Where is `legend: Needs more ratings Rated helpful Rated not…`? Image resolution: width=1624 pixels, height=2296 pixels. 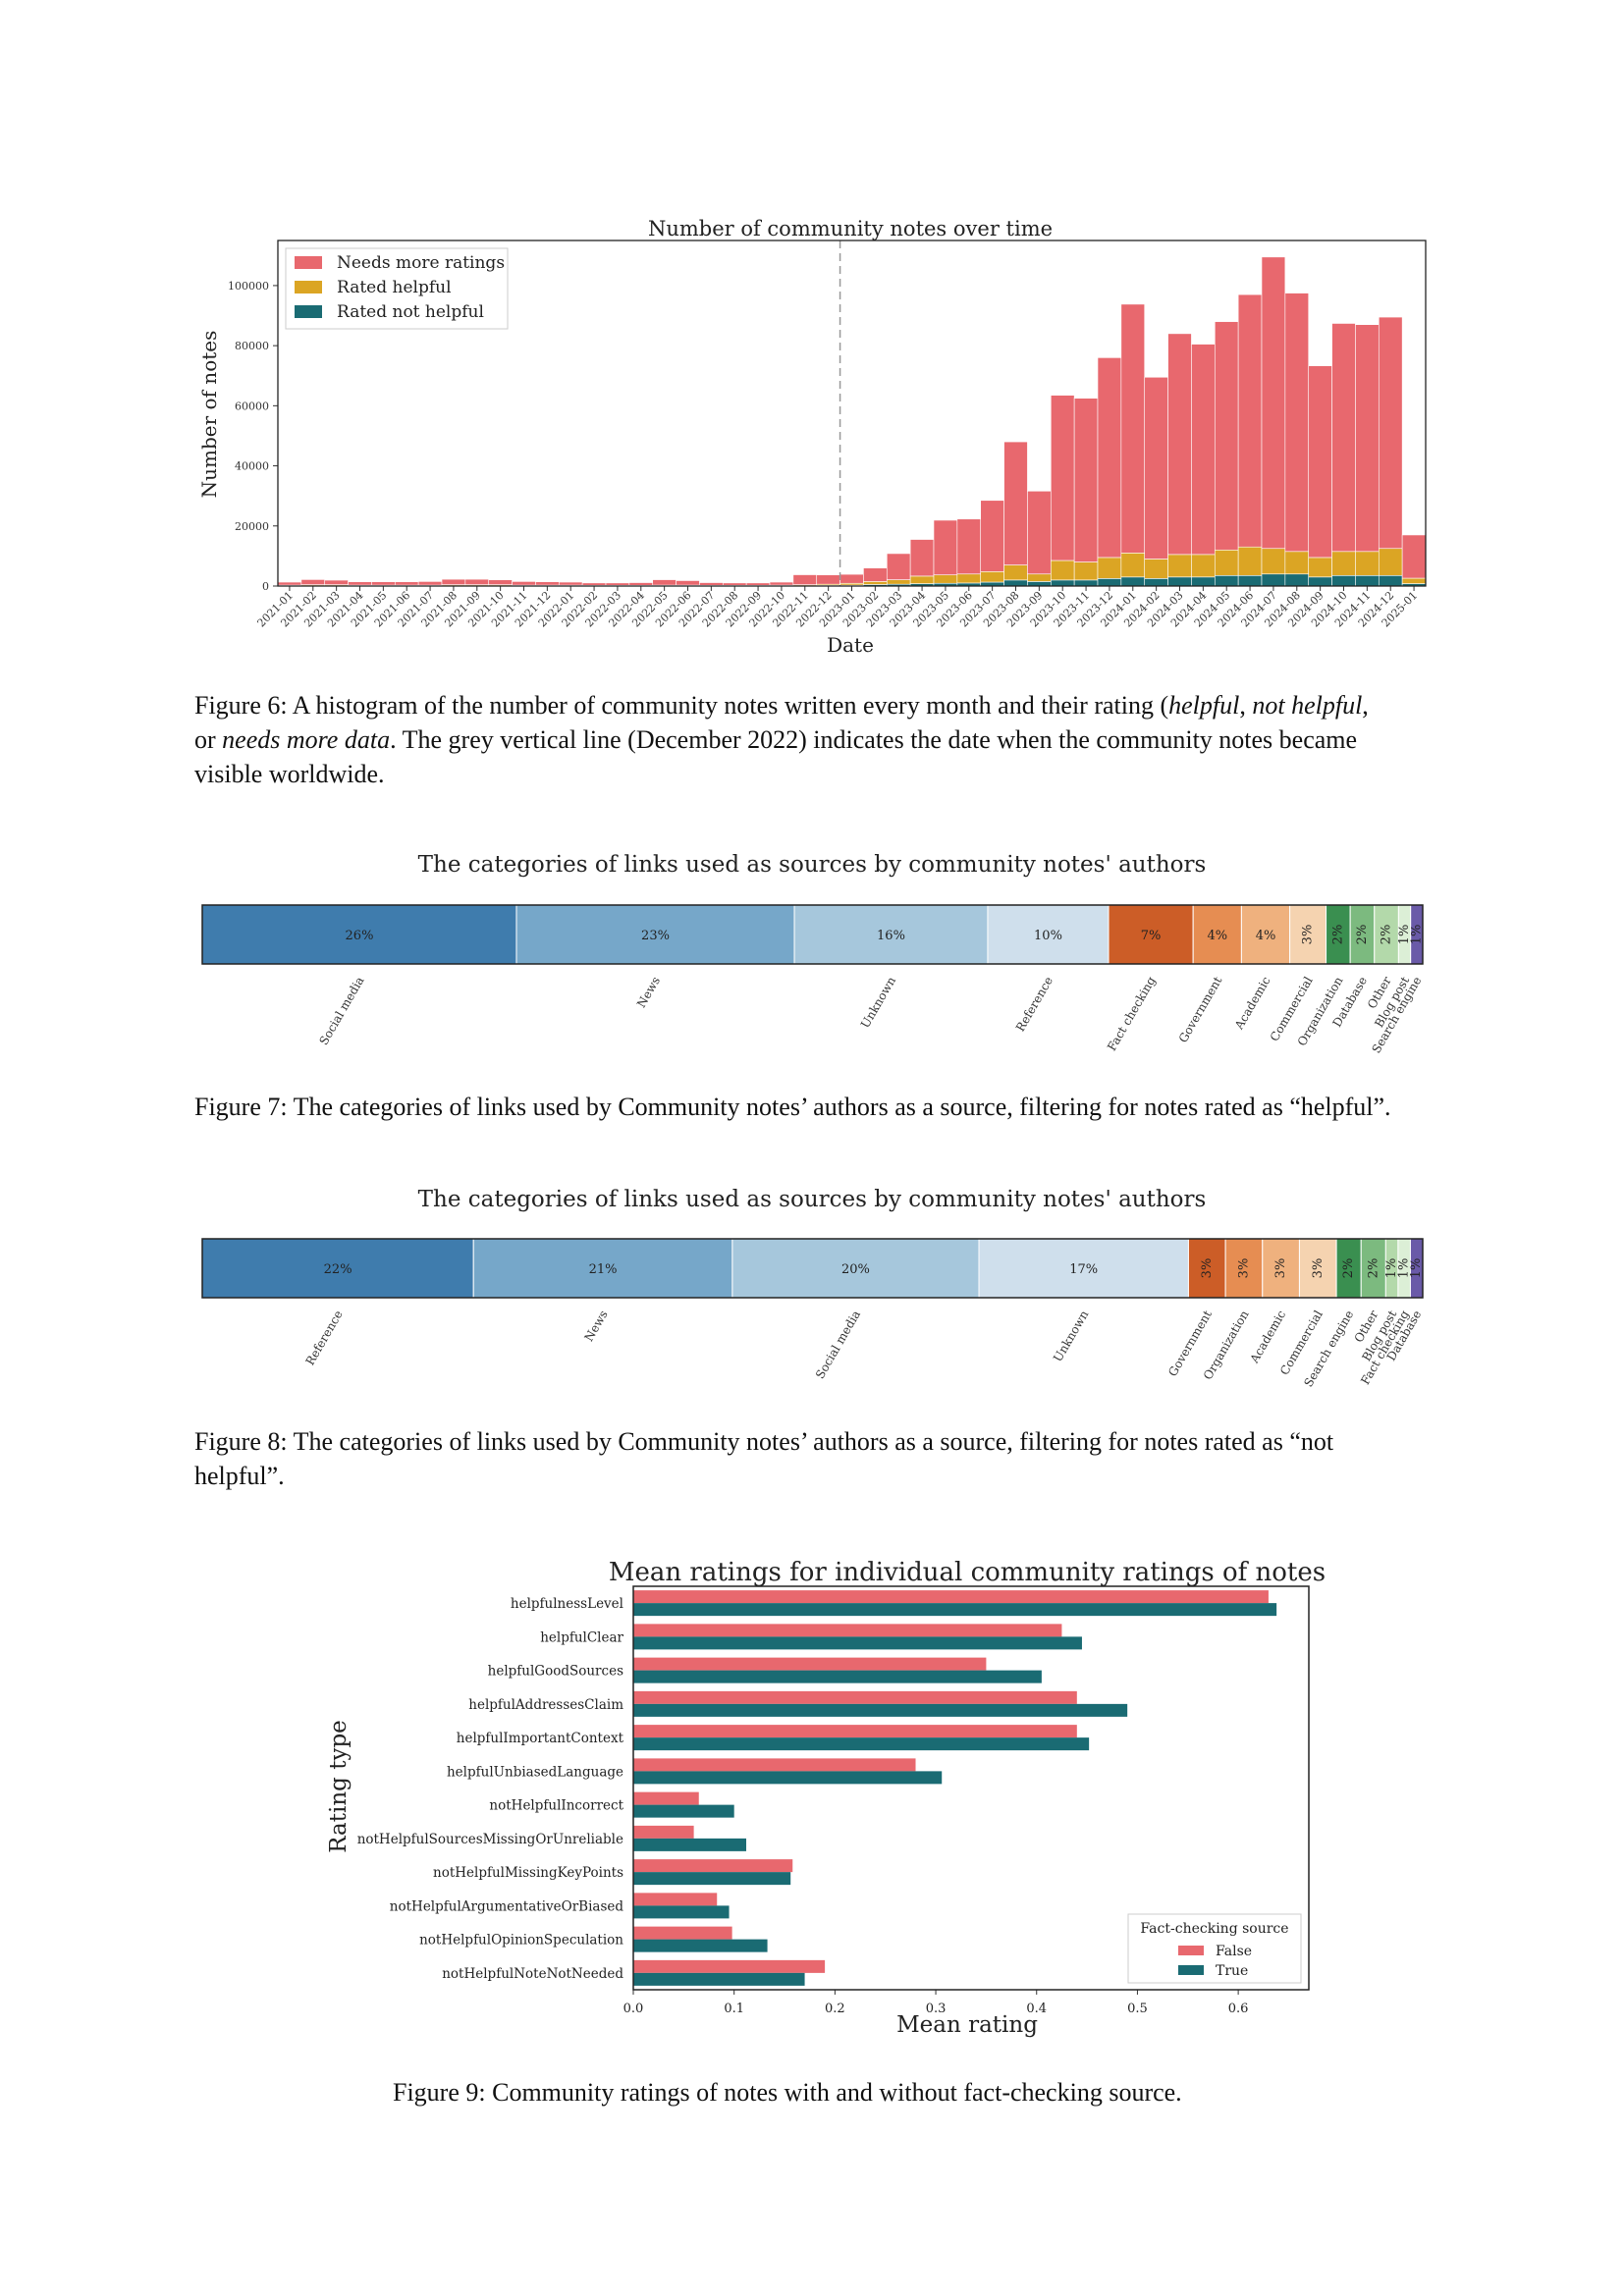 legend: Needs more ratings Rated helpful Rated not… is located at coordinates (397, 289).